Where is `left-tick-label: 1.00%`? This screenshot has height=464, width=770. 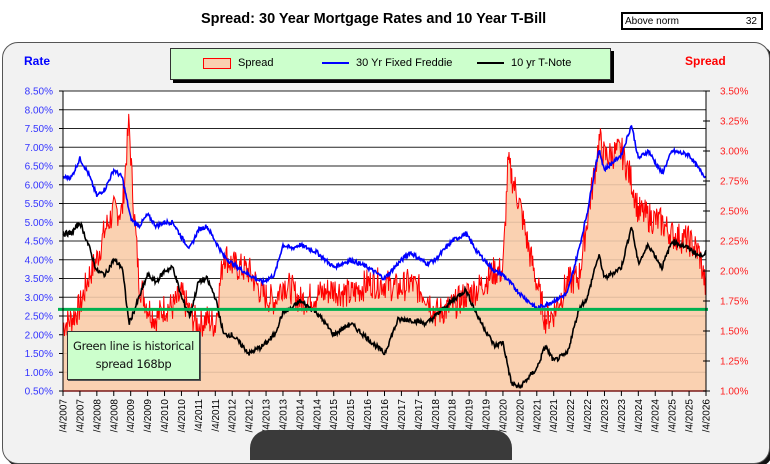
left-tick-label: 1.00% is located at coordinates (39, 373).